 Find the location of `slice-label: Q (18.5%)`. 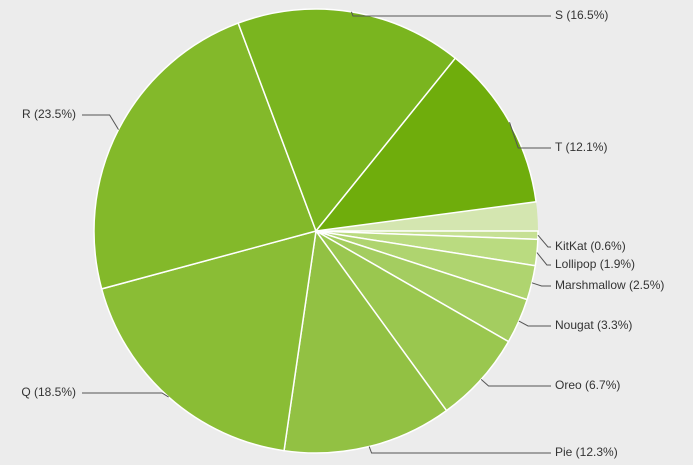

slice-label: Q (18.5%) is located at coordinates (48, 392).